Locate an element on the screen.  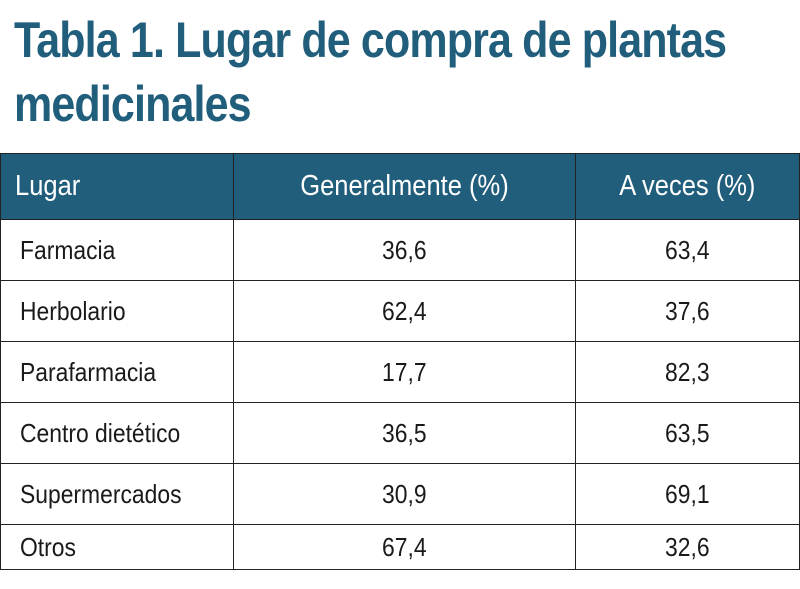
cell-lugar: Supermercados is located at coordinates (117, 494).